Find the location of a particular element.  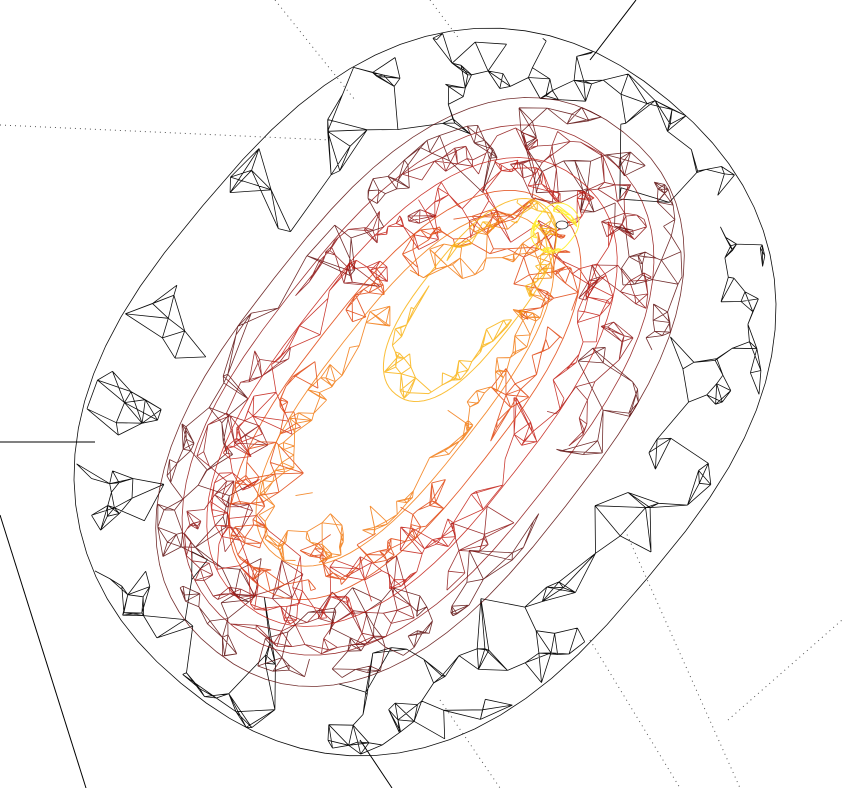

shell-7-mesh is located at coordinates (470, 299).